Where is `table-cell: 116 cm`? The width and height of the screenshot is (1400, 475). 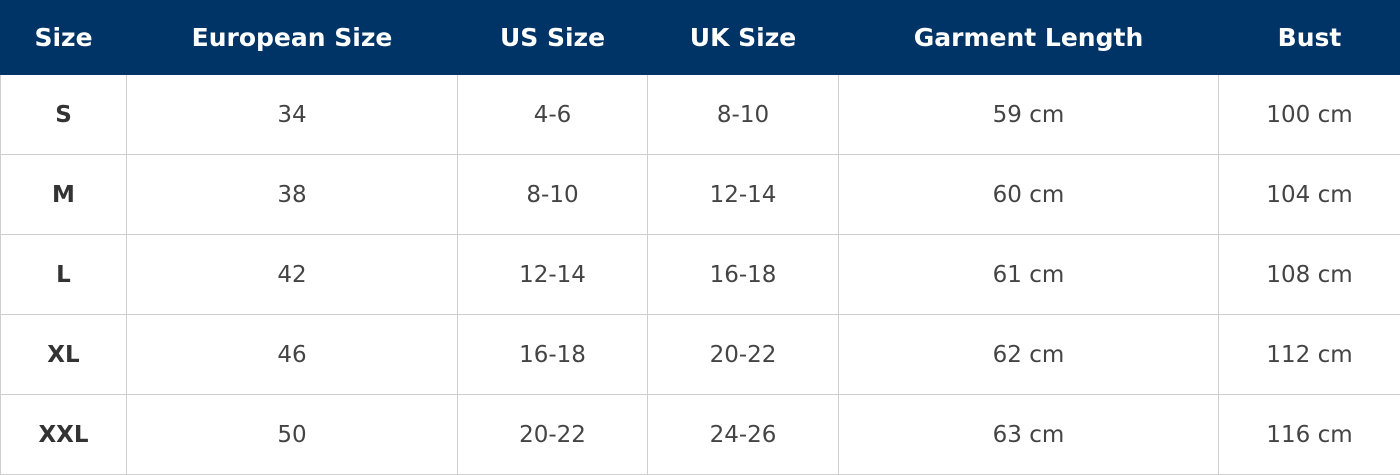
table-cell: 116 cm is located at coordinates (1309, 435).